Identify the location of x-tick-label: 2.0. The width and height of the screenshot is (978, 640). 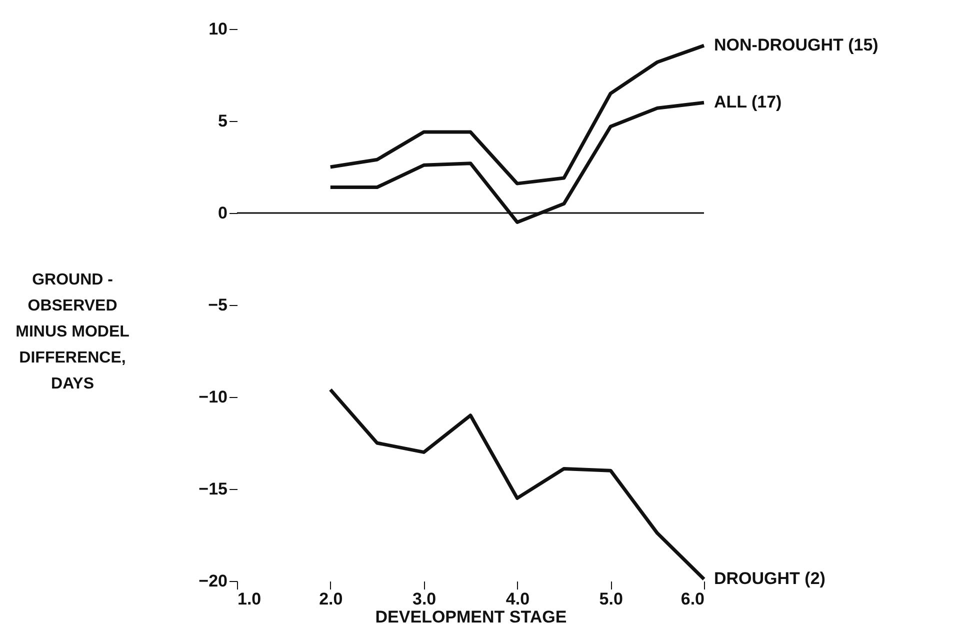
(331, 599).